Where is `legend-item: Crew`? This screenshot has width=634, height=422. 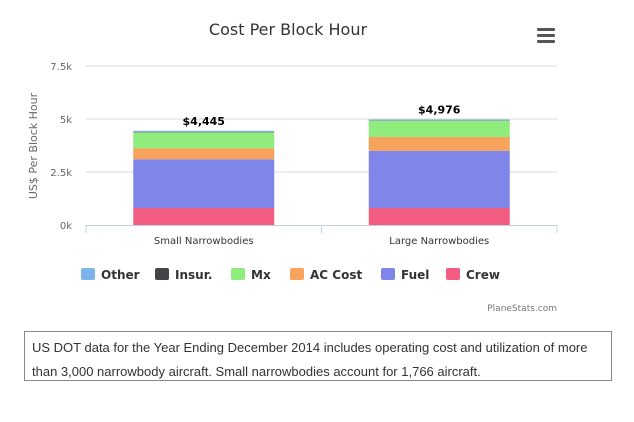 legend-item: Crew is located at coordinates (473, 275).